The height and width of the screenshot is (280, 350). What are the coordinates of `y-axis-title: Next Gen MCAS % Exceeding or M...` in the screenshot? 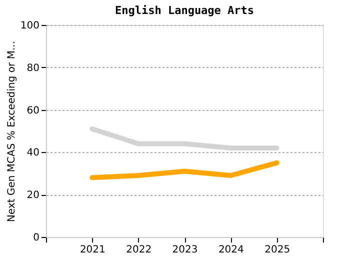 It's located at (12, 131).